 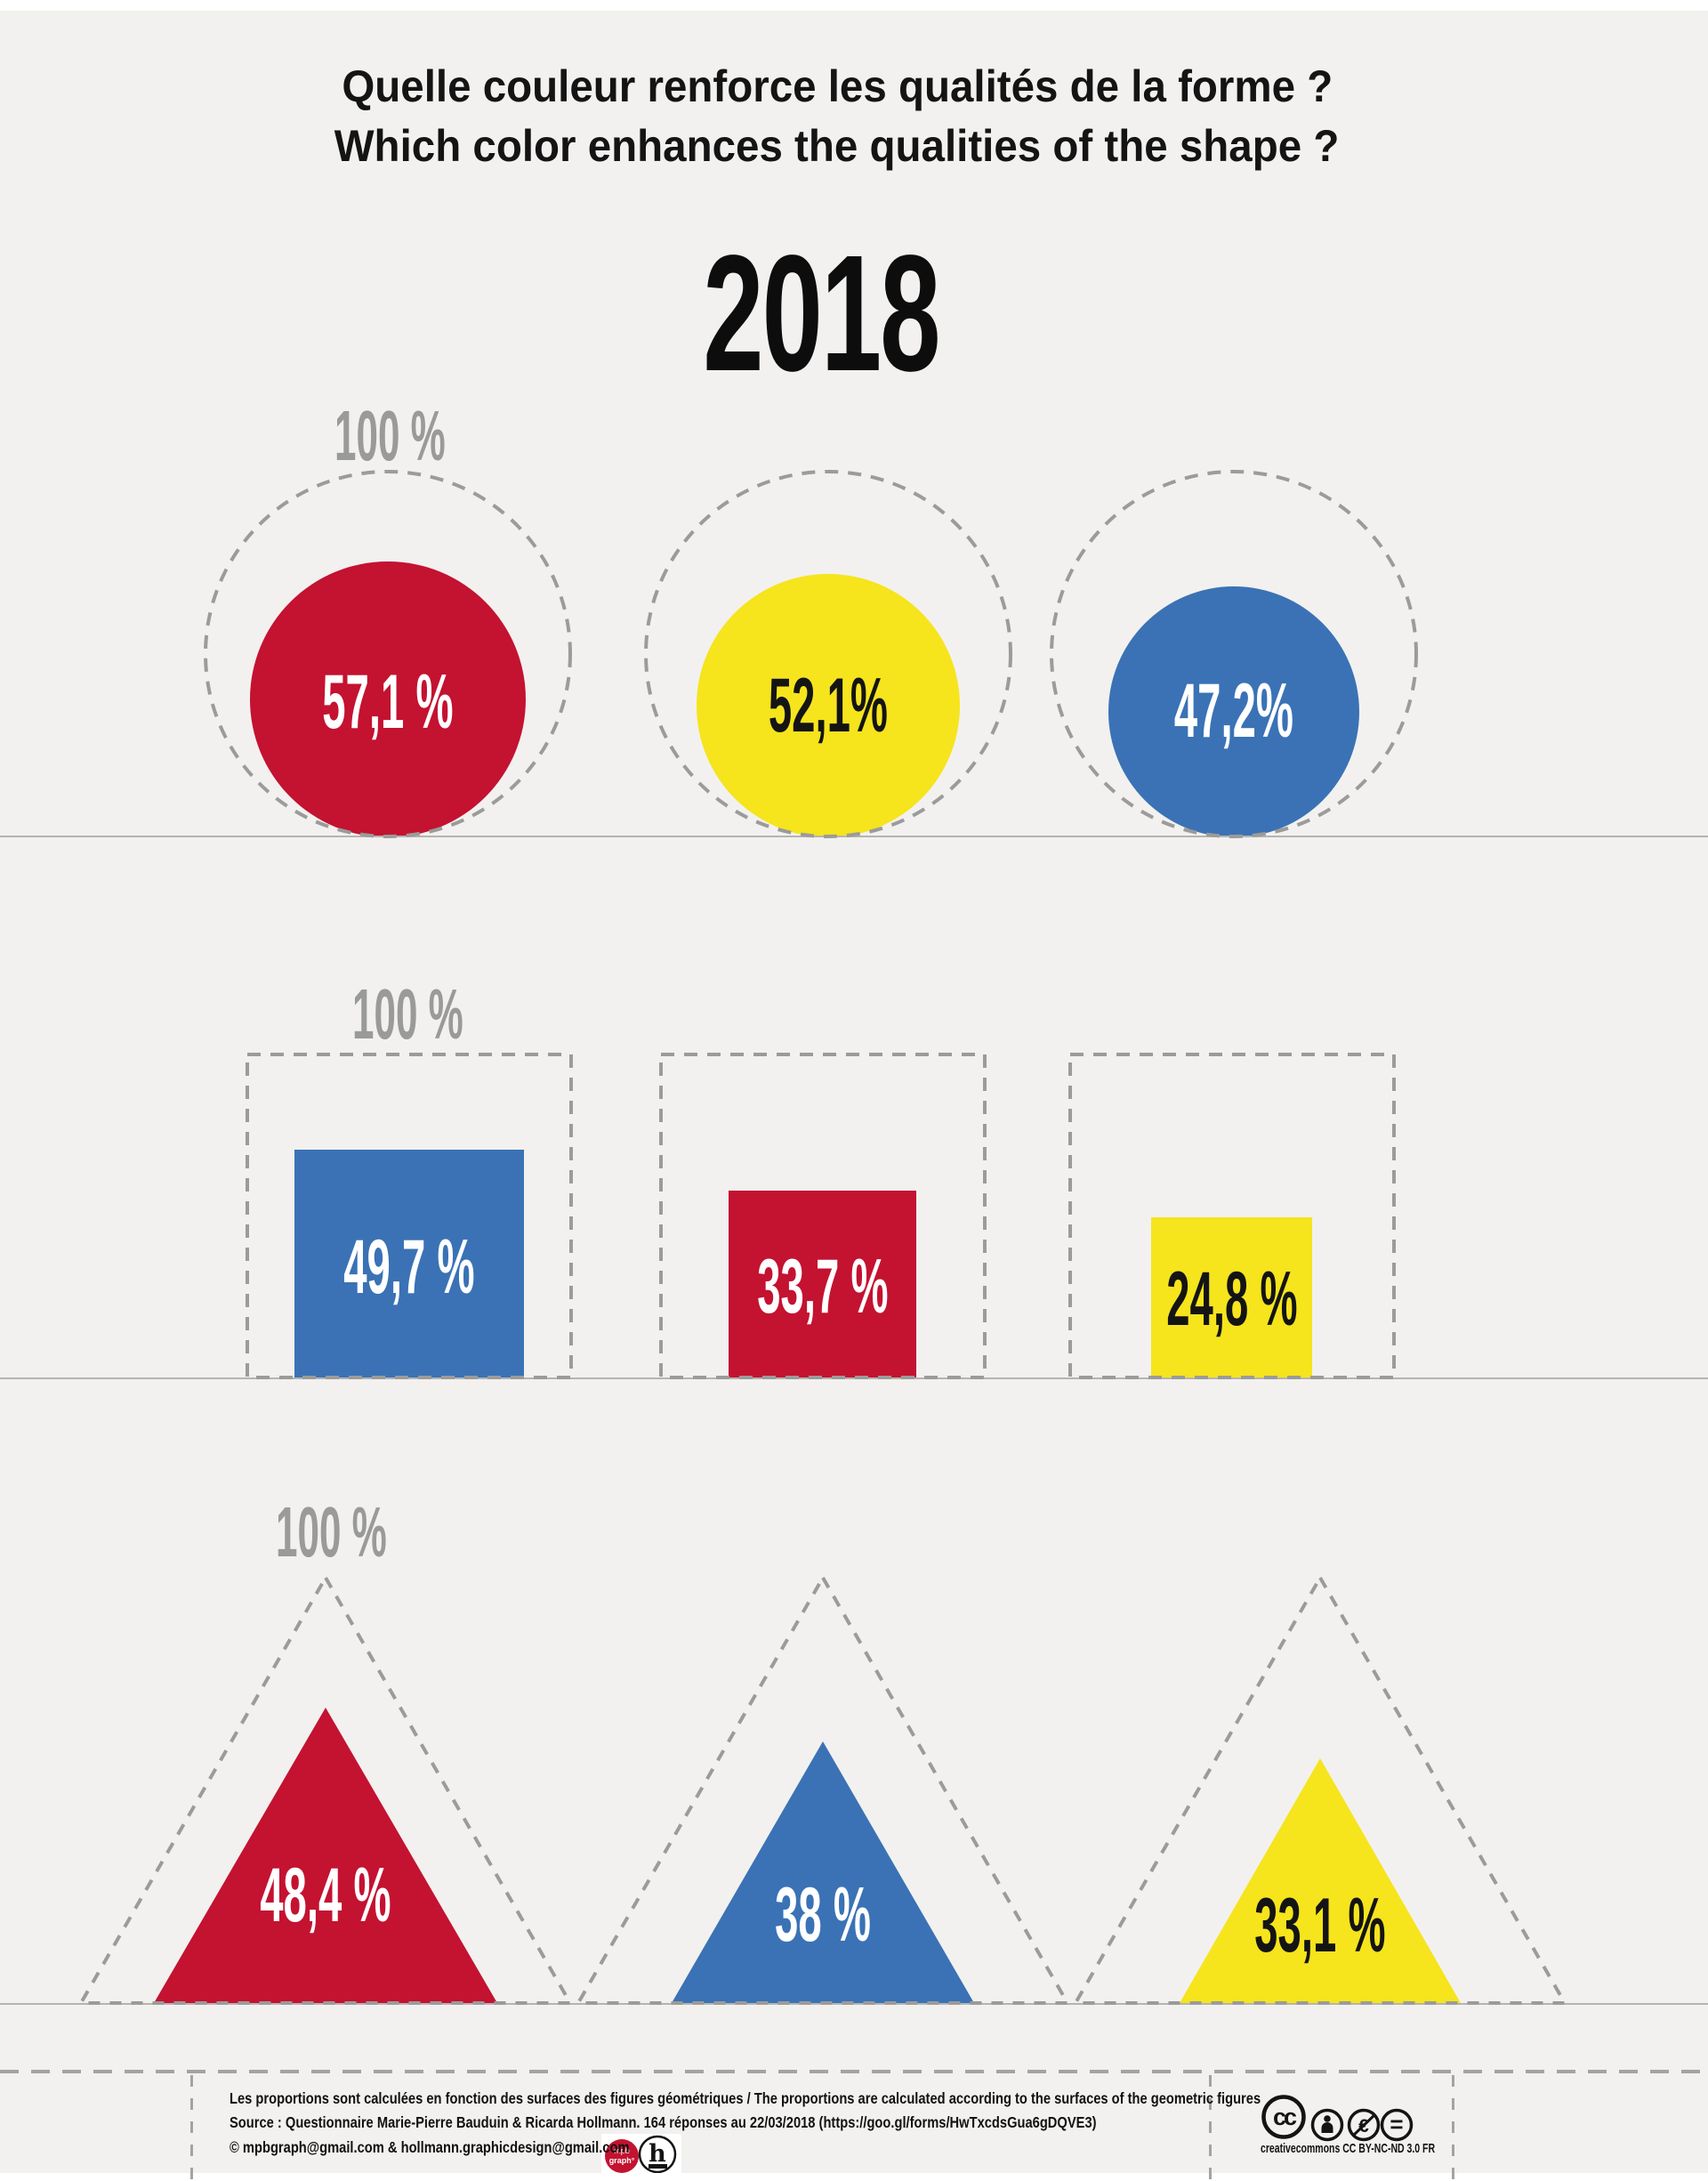 I want to click on circles-reference-label: 100 %, so click(x=389, y=436).